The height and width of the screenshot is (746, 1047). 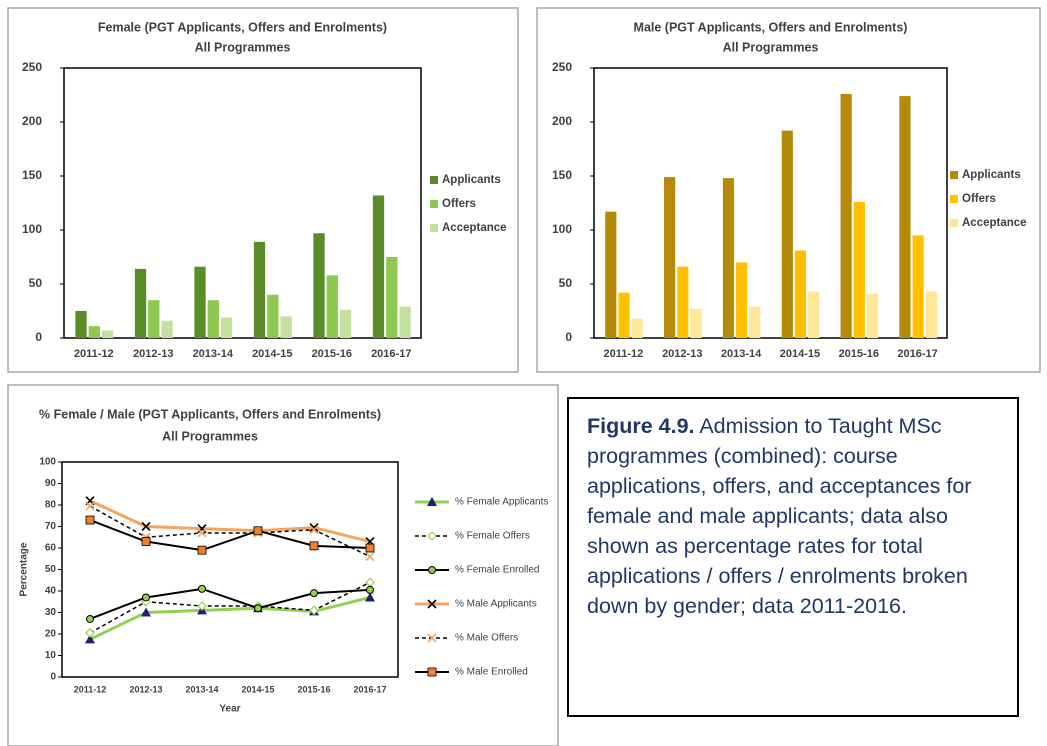 I want to click on caption-label: Figure 4.9., so click(x=641, y=426).